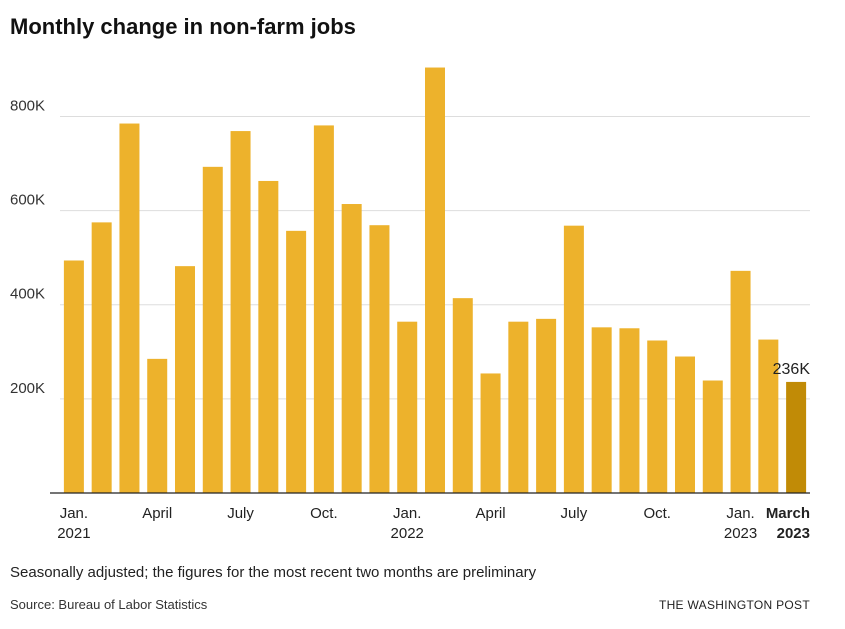  What do you see at coordinates (27, 200) in the screenshot?
I see `y-tick-label: 600K` at bounding box center [27, 200].